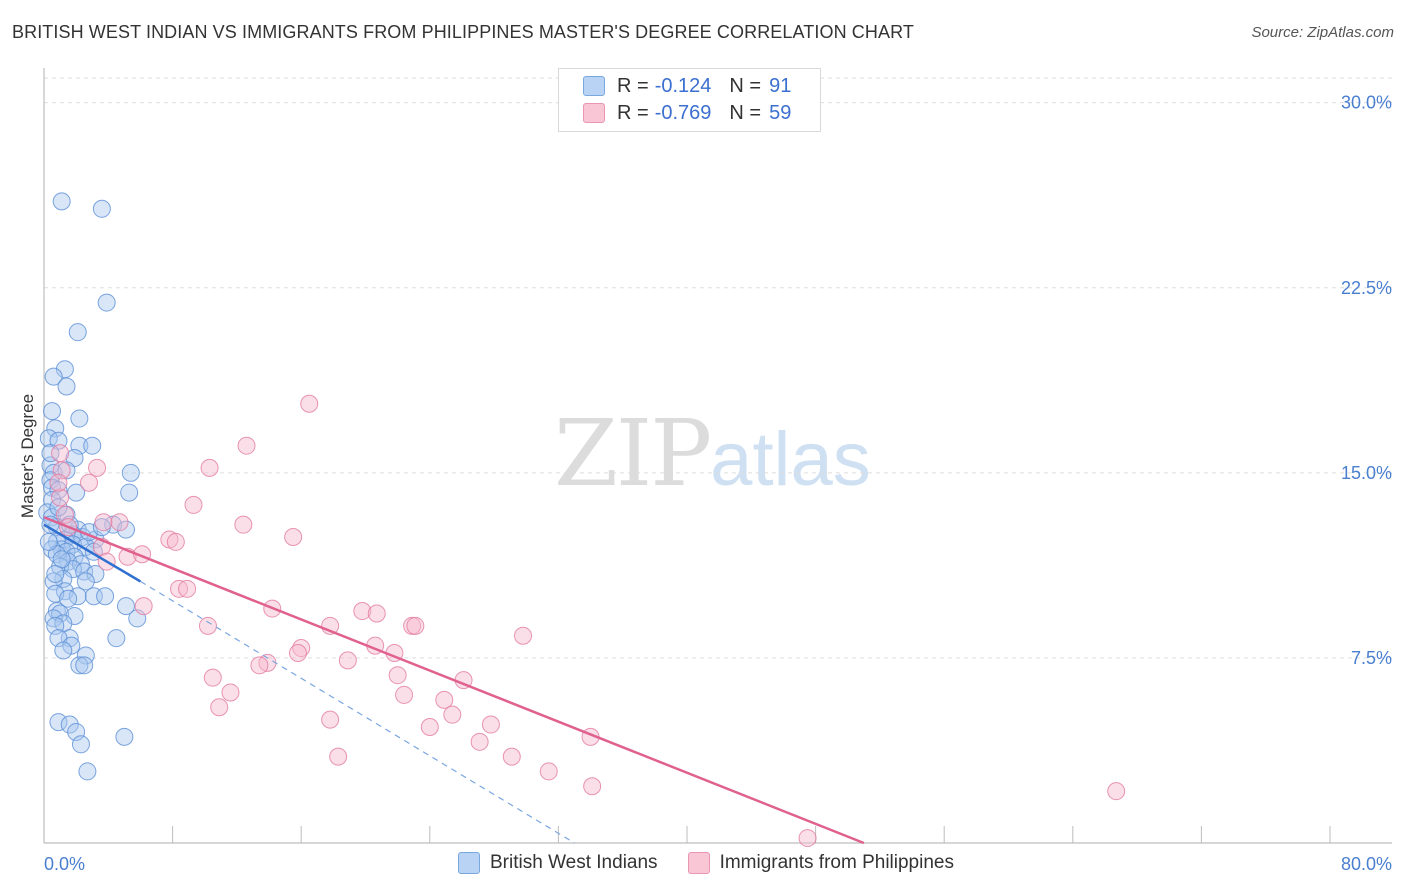 This screenshot has height=892, width=1406. I want to click on correlation-legend: R = -0.124 N = 91 R = -0.769 N = 59, so click(689, 100).